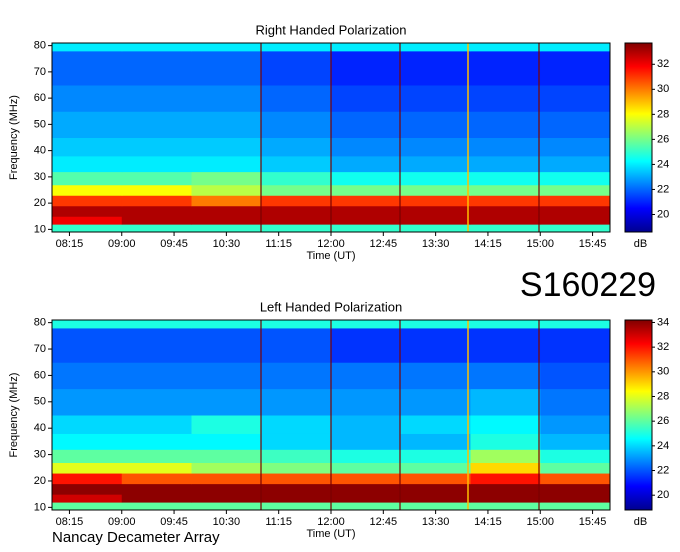 This screenshot has height=552, width=680. What do you see at coordinates (136, 537) in the screenshot?
I see `footer: Nancay Decameter Array` at bounding box center [136, 537].